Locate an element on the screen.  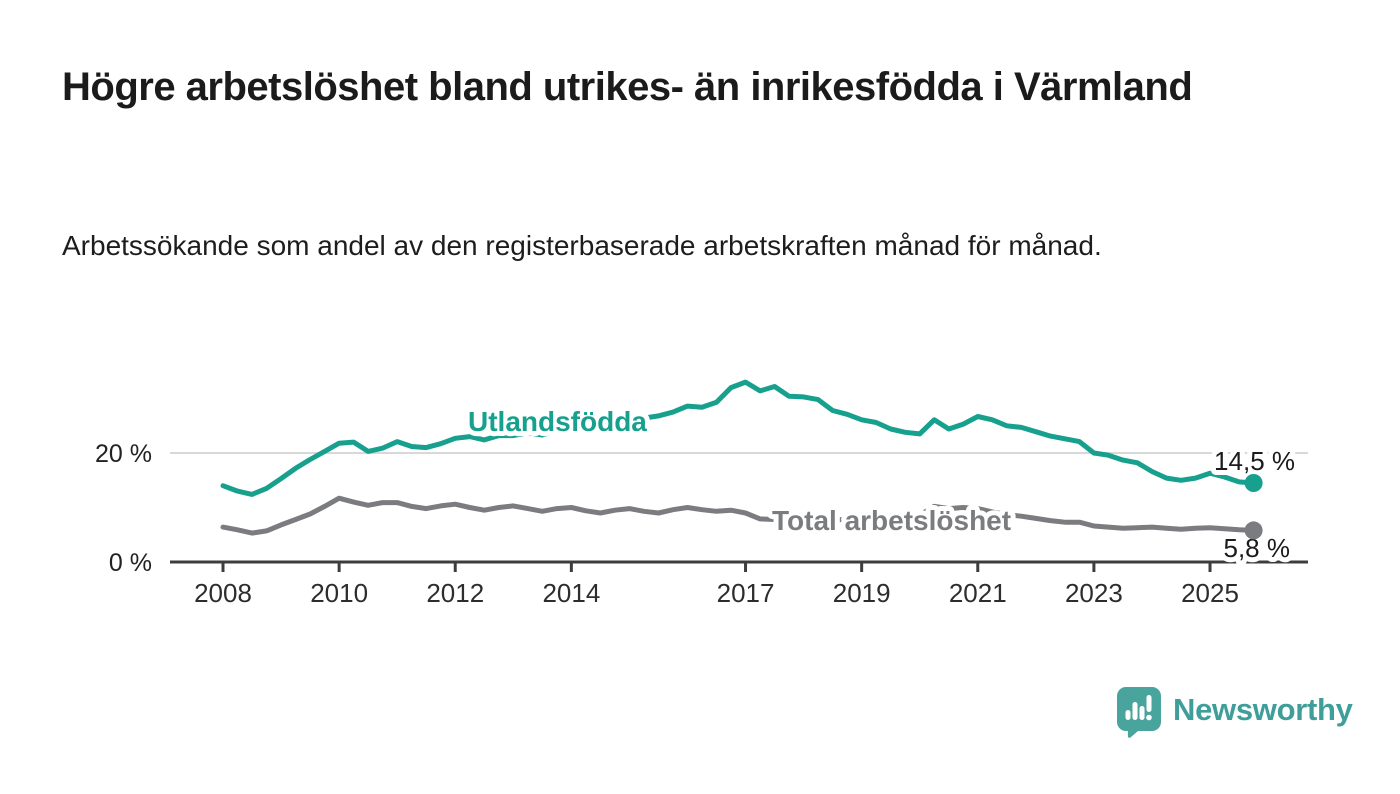
exclamation-bar is located at coordinates (1149, 703).